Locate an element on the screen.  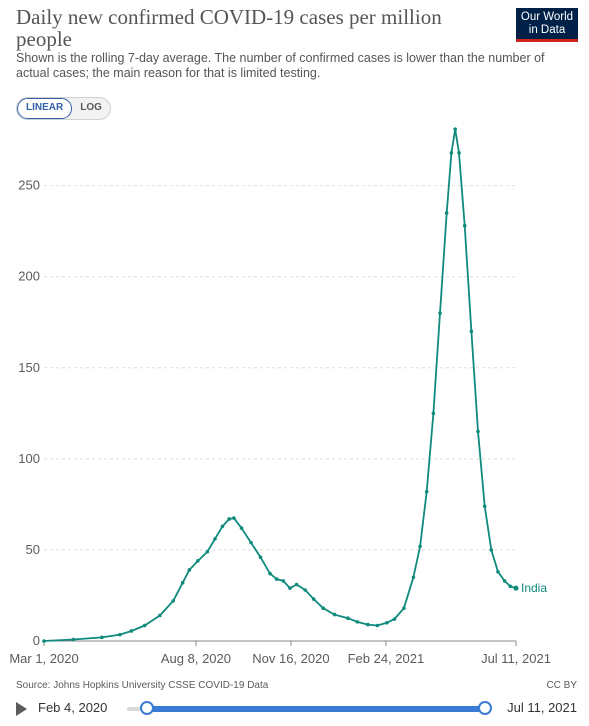
x-tick-label: Mar 1, 2020 is located at coordinates (43, 658).